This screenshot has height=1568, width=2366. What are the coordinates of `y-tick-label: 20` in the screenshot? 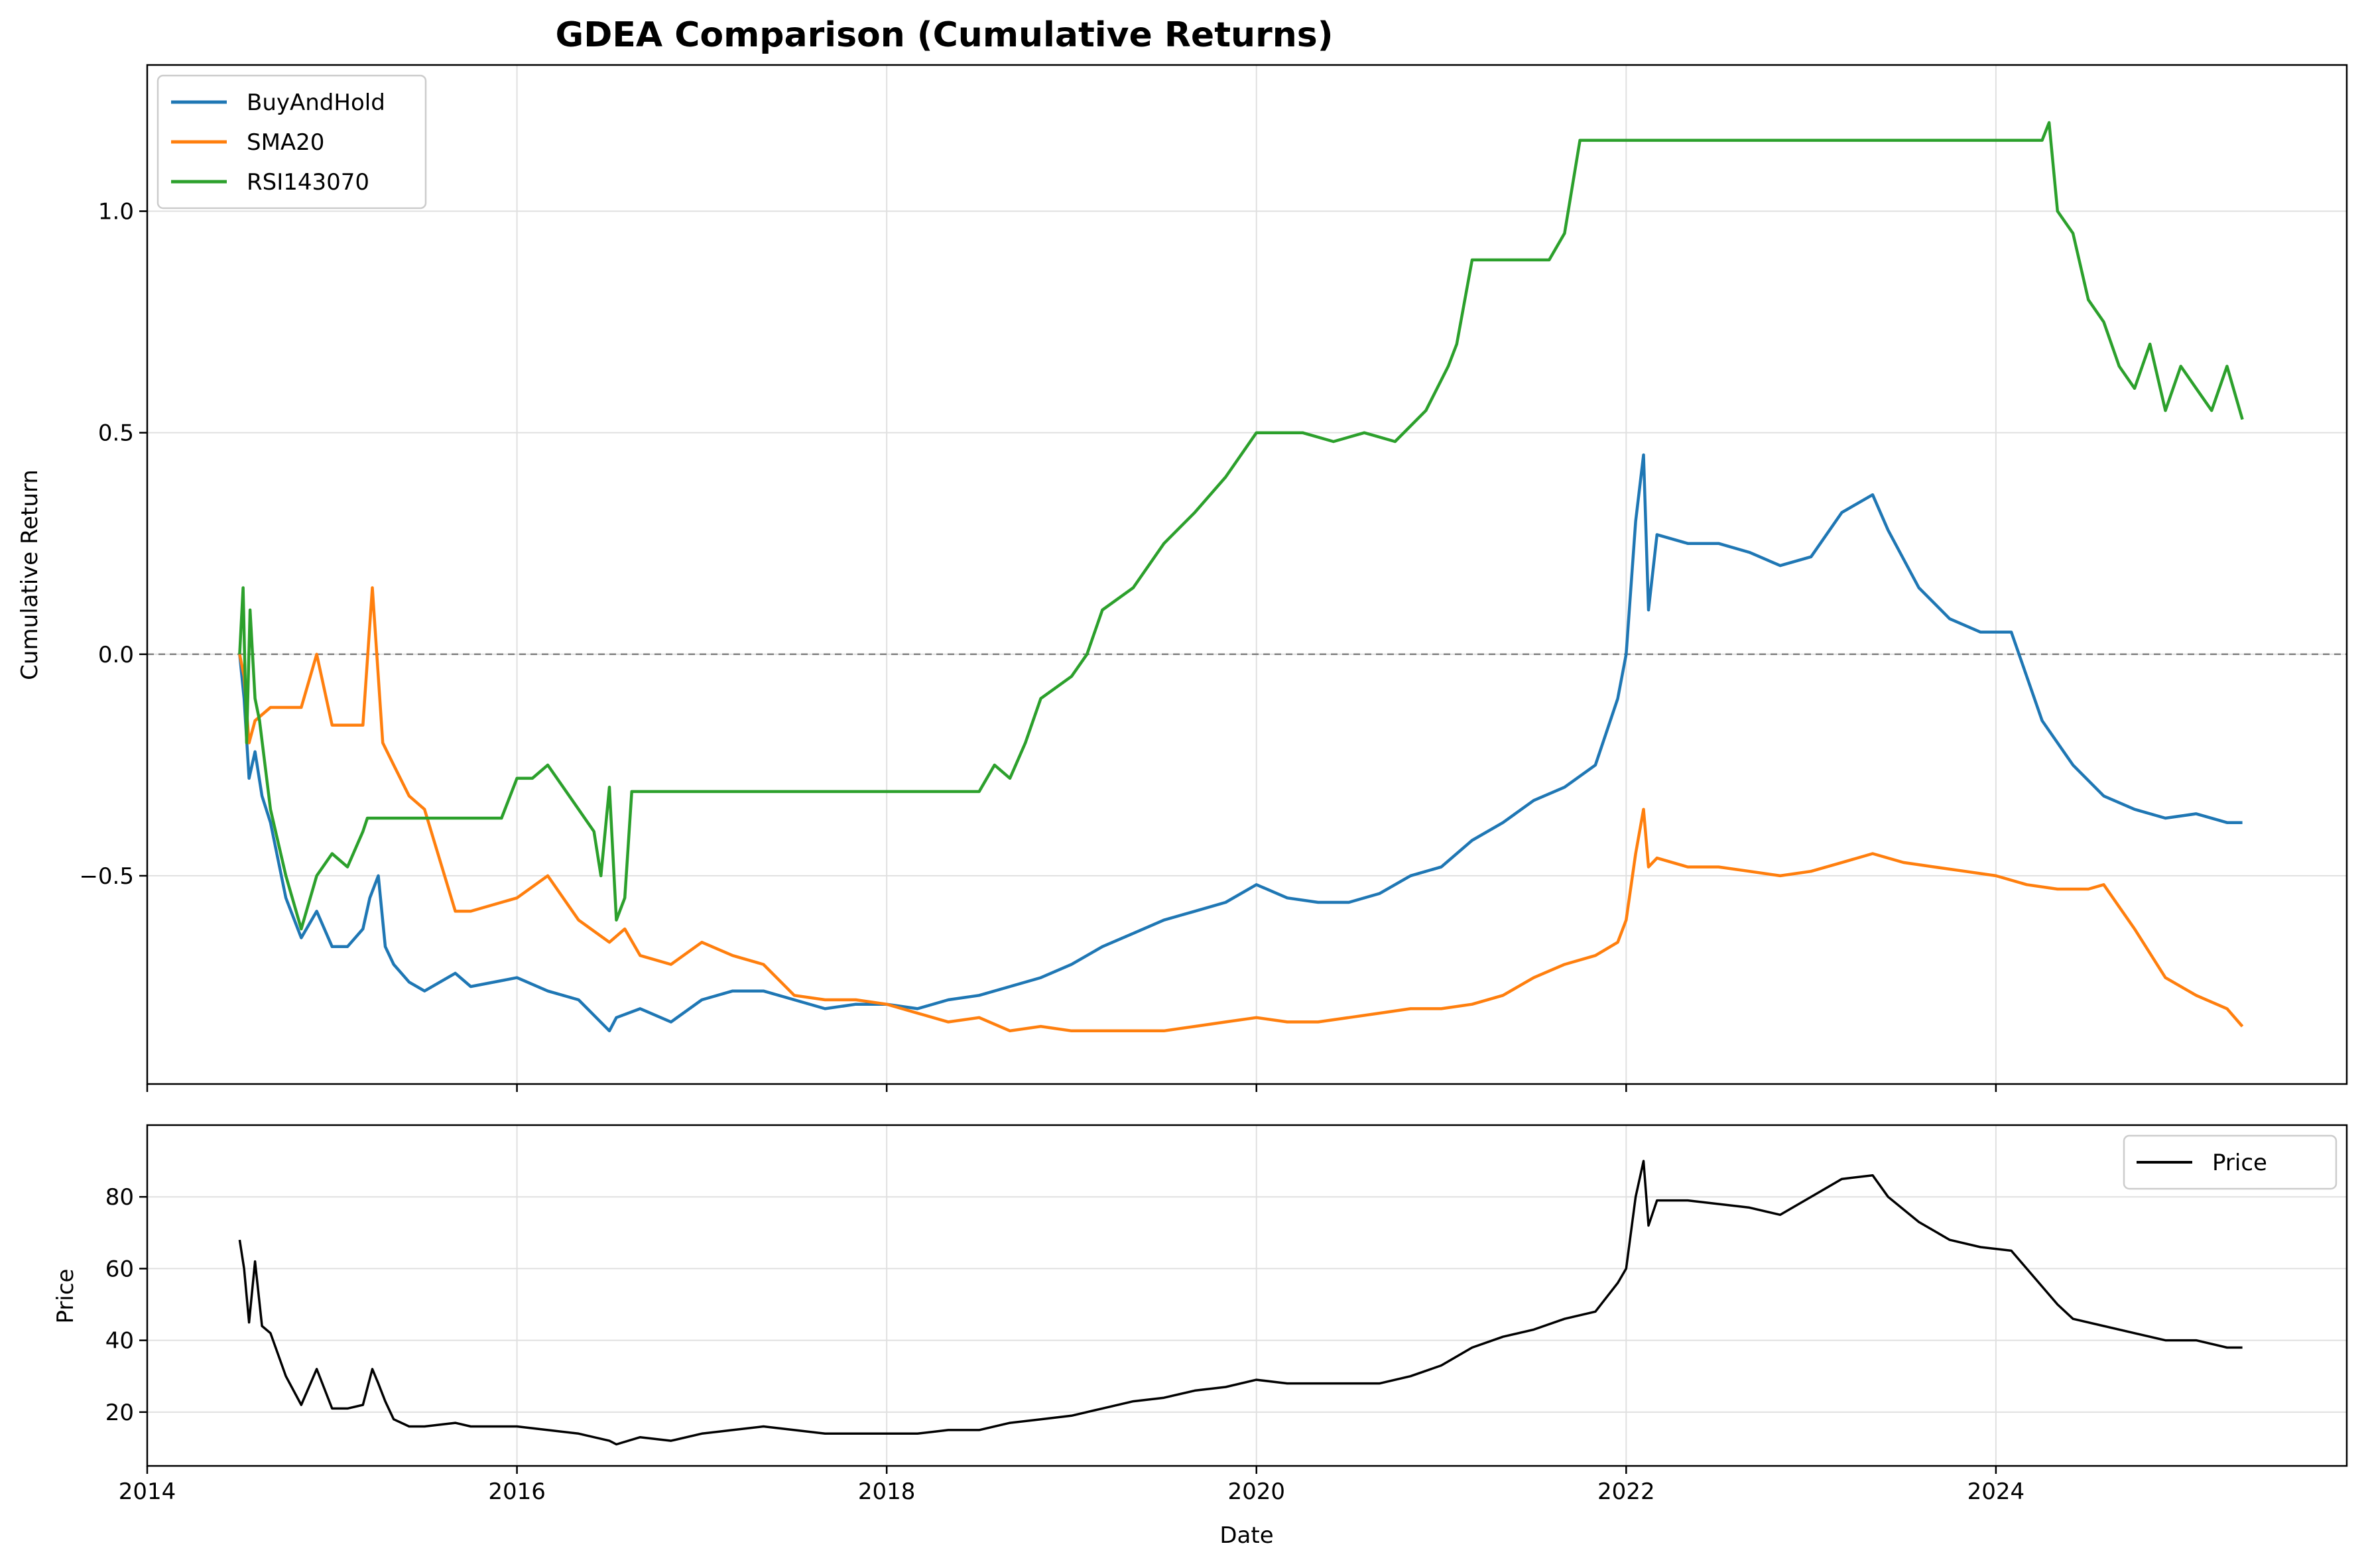 It's located at (119, 1413).